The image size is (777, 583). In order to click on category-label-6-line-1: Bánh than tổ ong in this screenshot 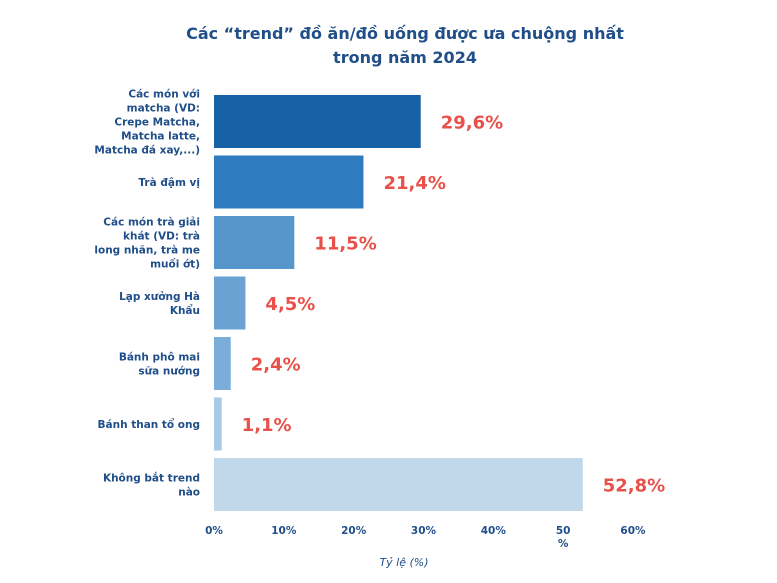, I will do `click(149, 424)`.